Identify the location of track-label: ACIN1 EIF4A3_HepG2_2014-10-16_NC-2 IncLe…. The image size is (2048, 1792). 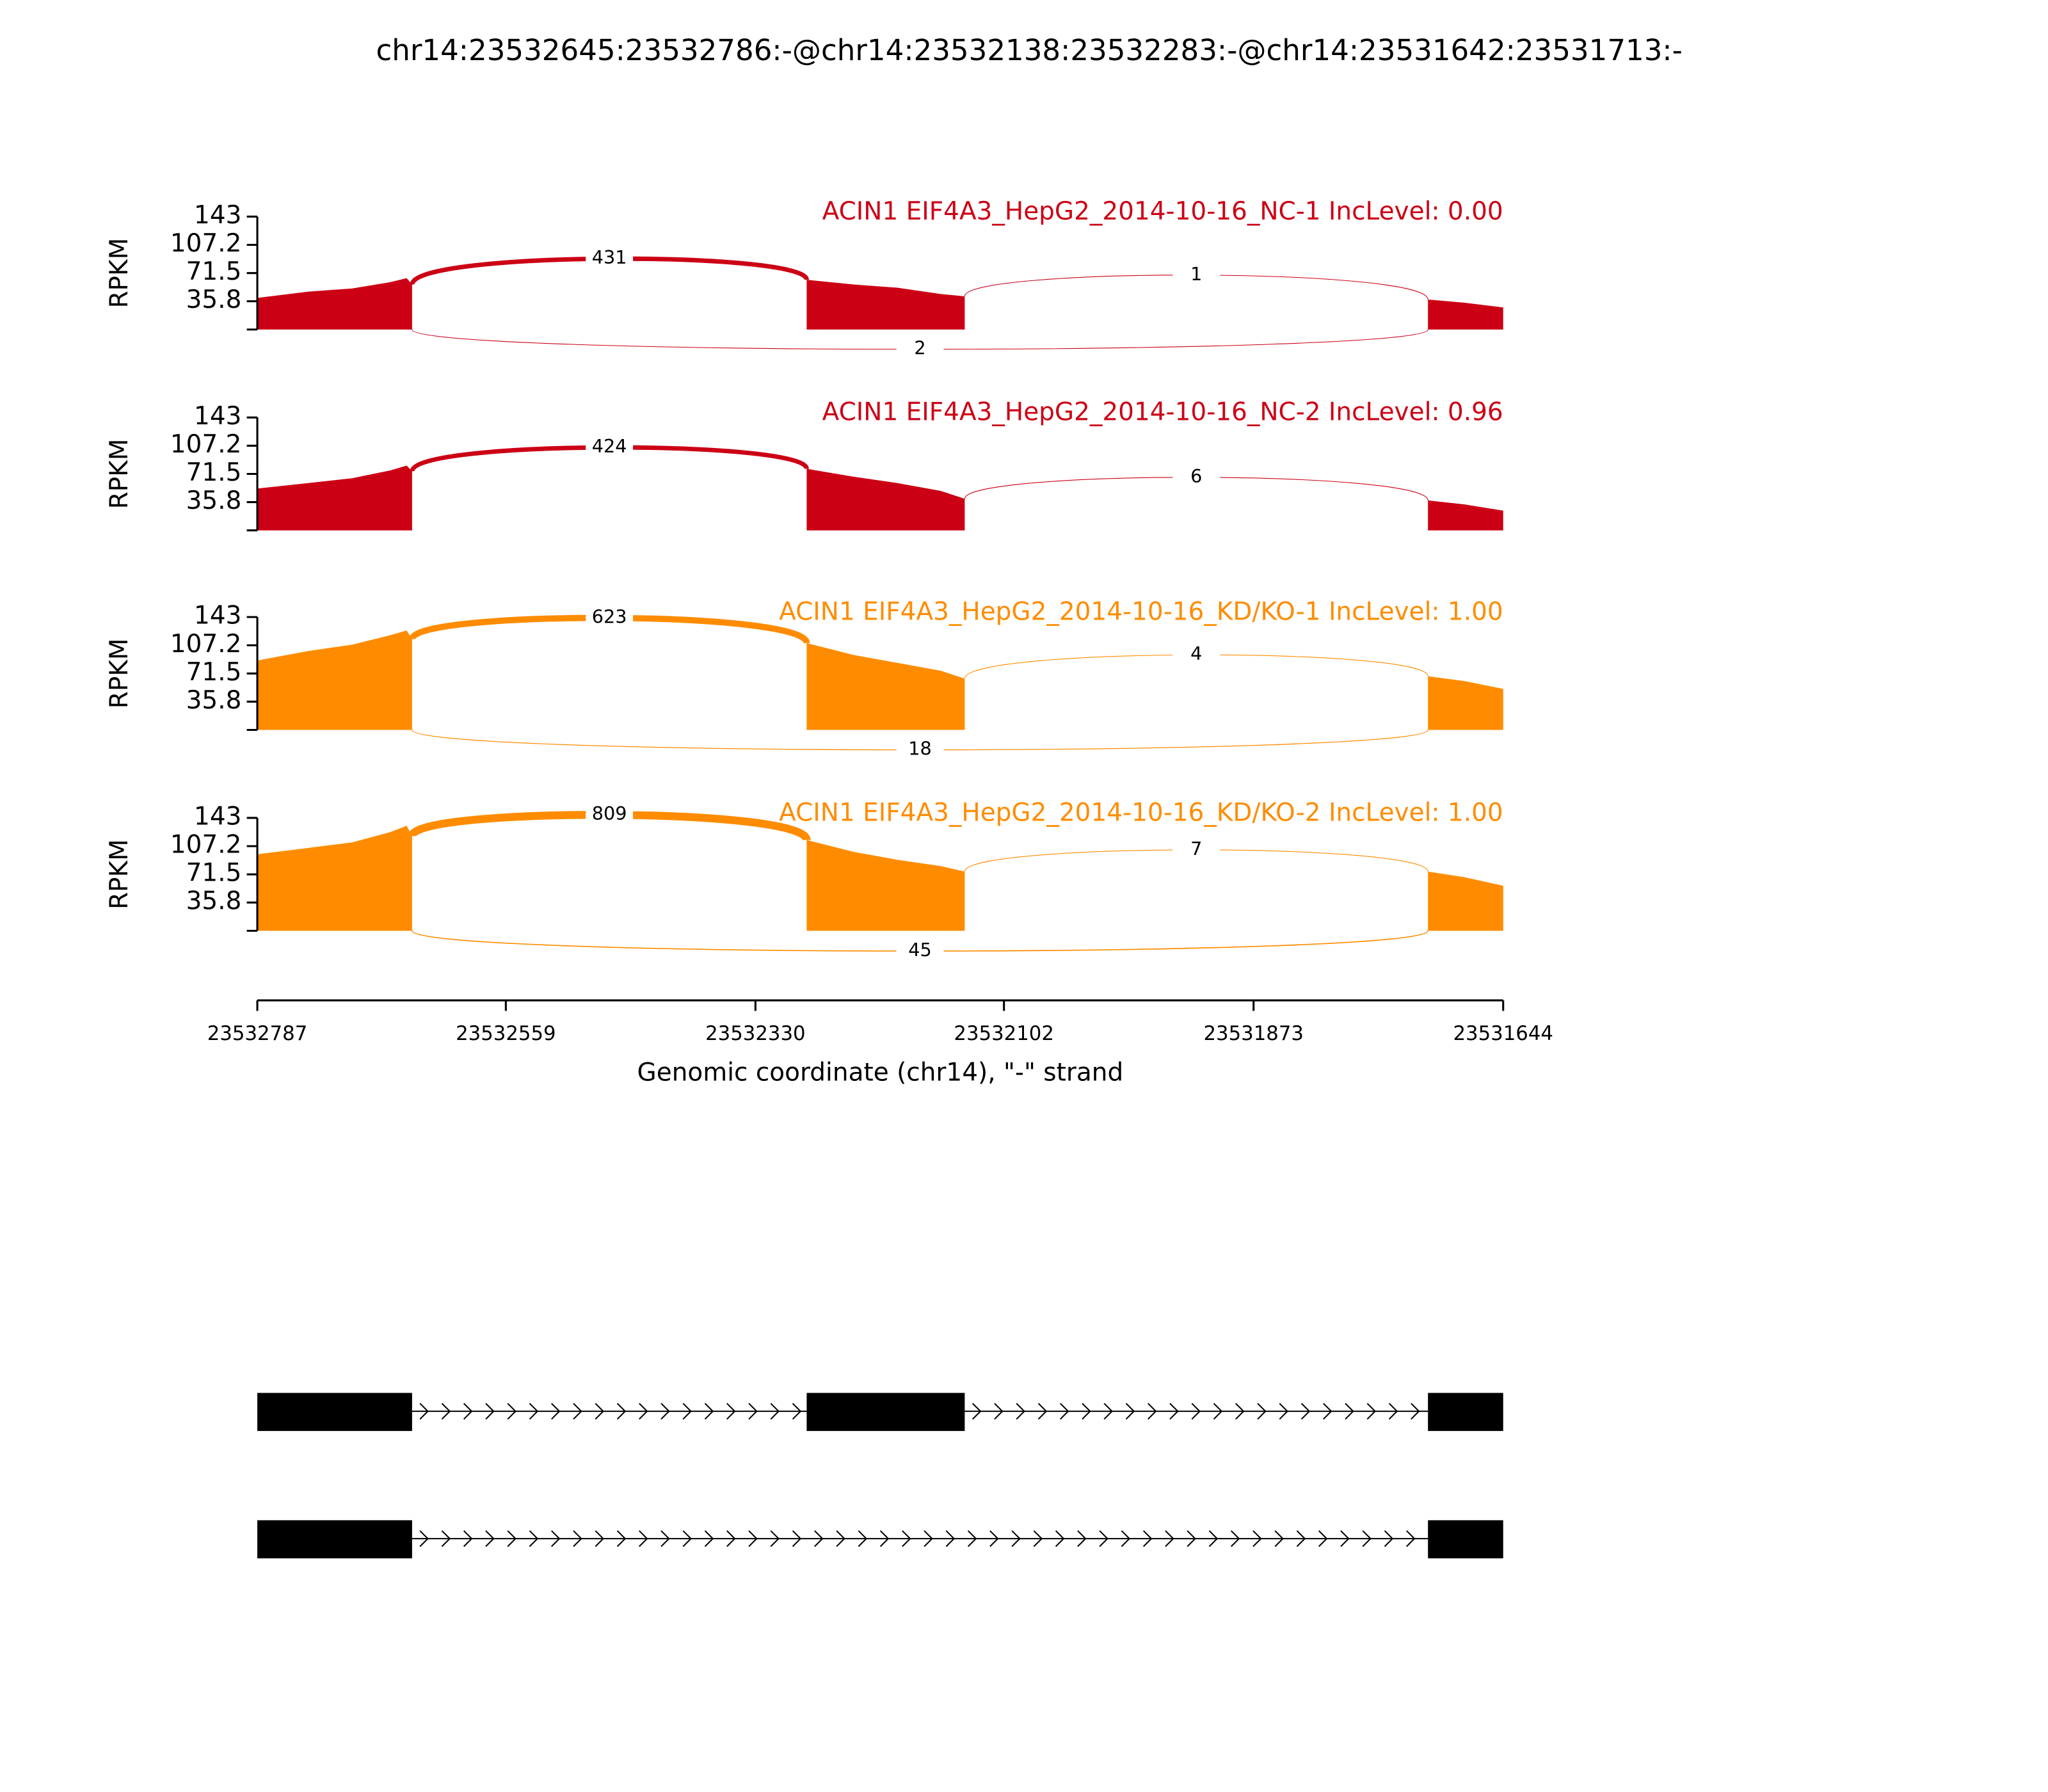
(1162, 412).